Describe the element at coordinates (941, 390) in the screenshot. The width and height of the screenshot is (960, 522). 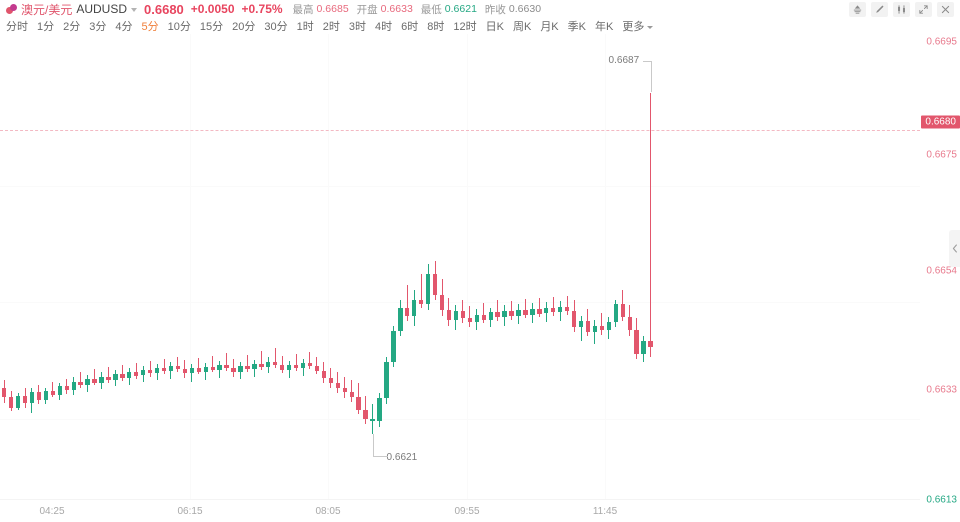
I see `price-tick: 0.6633` at that location.